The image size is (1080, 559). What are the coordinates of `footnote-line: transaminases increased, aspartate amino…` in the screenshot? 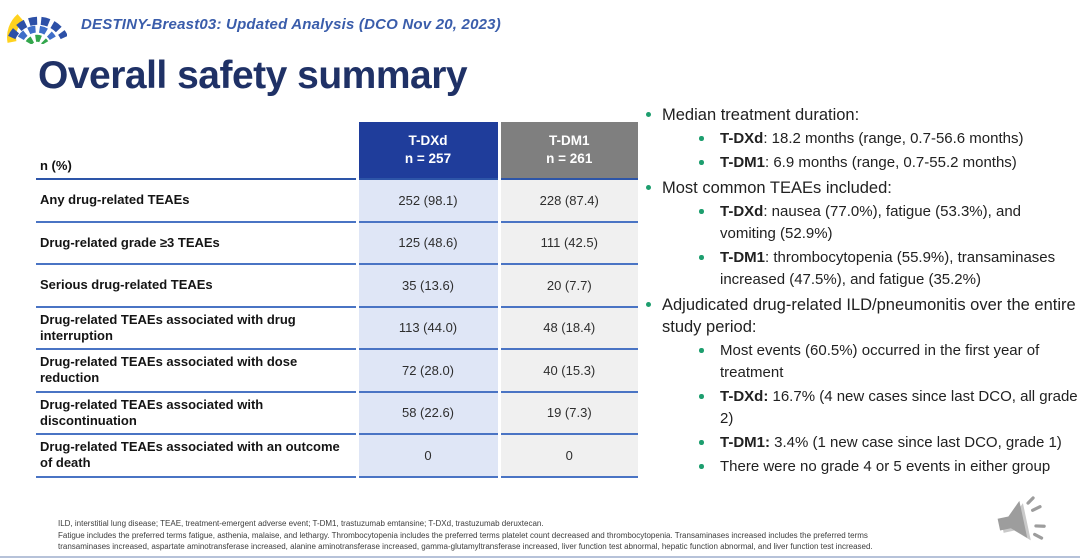 It's located at (465, 546).